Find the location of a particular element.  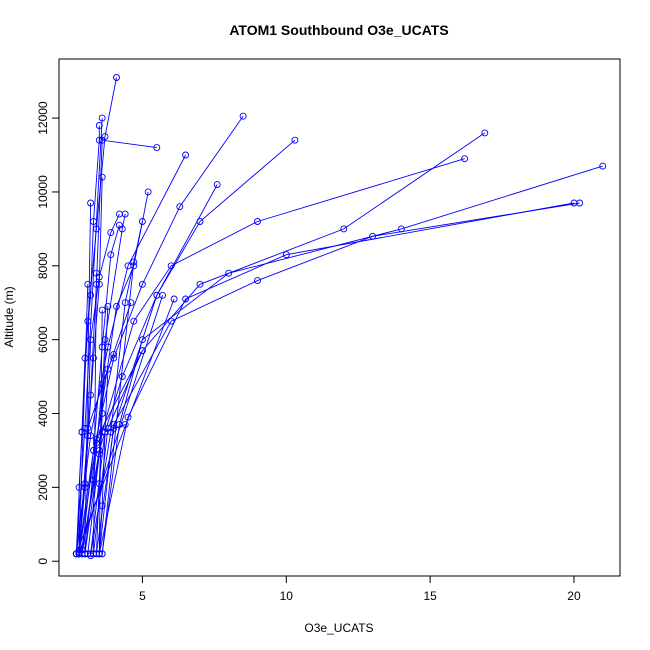

y-tick-label: 2000 is located at coordinates (43, 487).